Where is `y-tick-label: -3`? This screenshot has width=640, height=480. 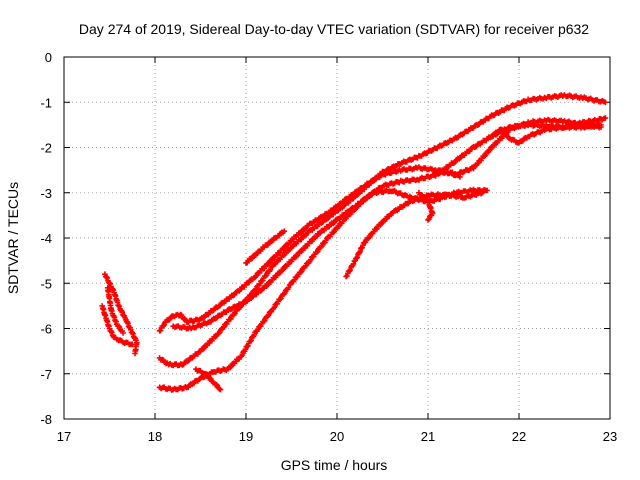
y-tick-label: -3 is located at coordinates (46, 193).